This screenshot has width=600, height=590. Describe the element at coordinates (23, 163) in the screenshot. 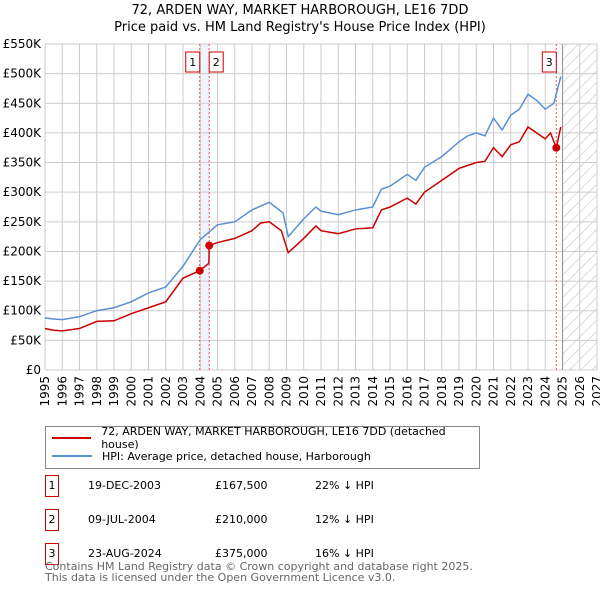

I see `y-tick-label: £350K` at that location.